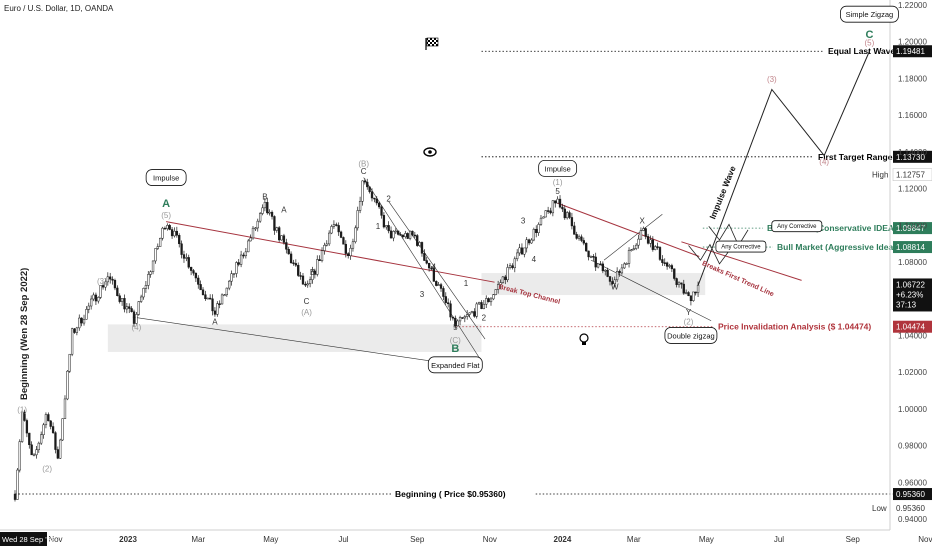 The width and height of the screenshot is (932, 550). What do you see at coordinates (651, 290) in the screenshot?
I see `trendline-wxy-lower` at bounding box center [651, 290].